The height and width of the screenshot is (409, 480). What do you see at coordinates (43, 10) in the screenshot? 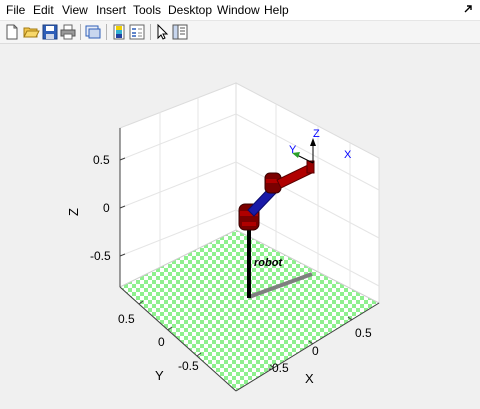
I see `menu-edit: Edit` at bounding box center [43, 10].